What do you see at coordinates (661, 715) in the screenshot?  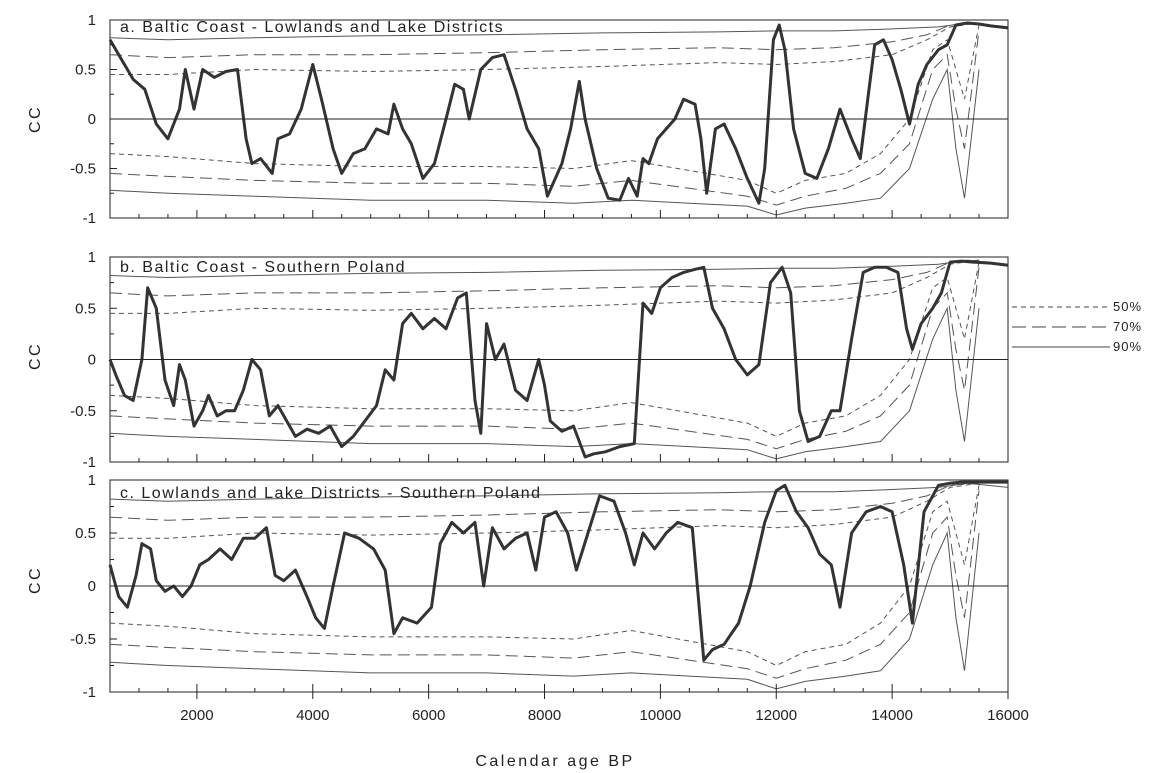 I see `xtick-label: 10000` at bounding box center [661, 715].